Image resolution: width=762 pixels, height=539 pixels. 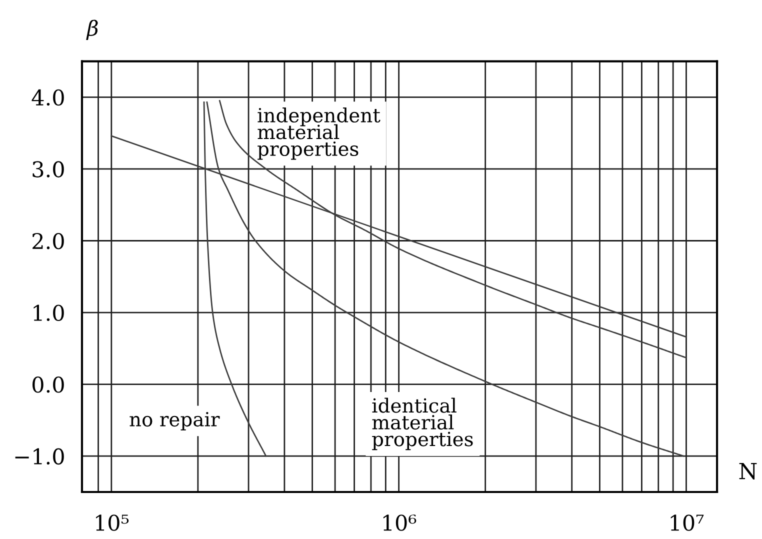 What do you see at coordinates (92, 30) in the screenshot?
I see `y-axis-title: β` at bounding box center [92, 30].